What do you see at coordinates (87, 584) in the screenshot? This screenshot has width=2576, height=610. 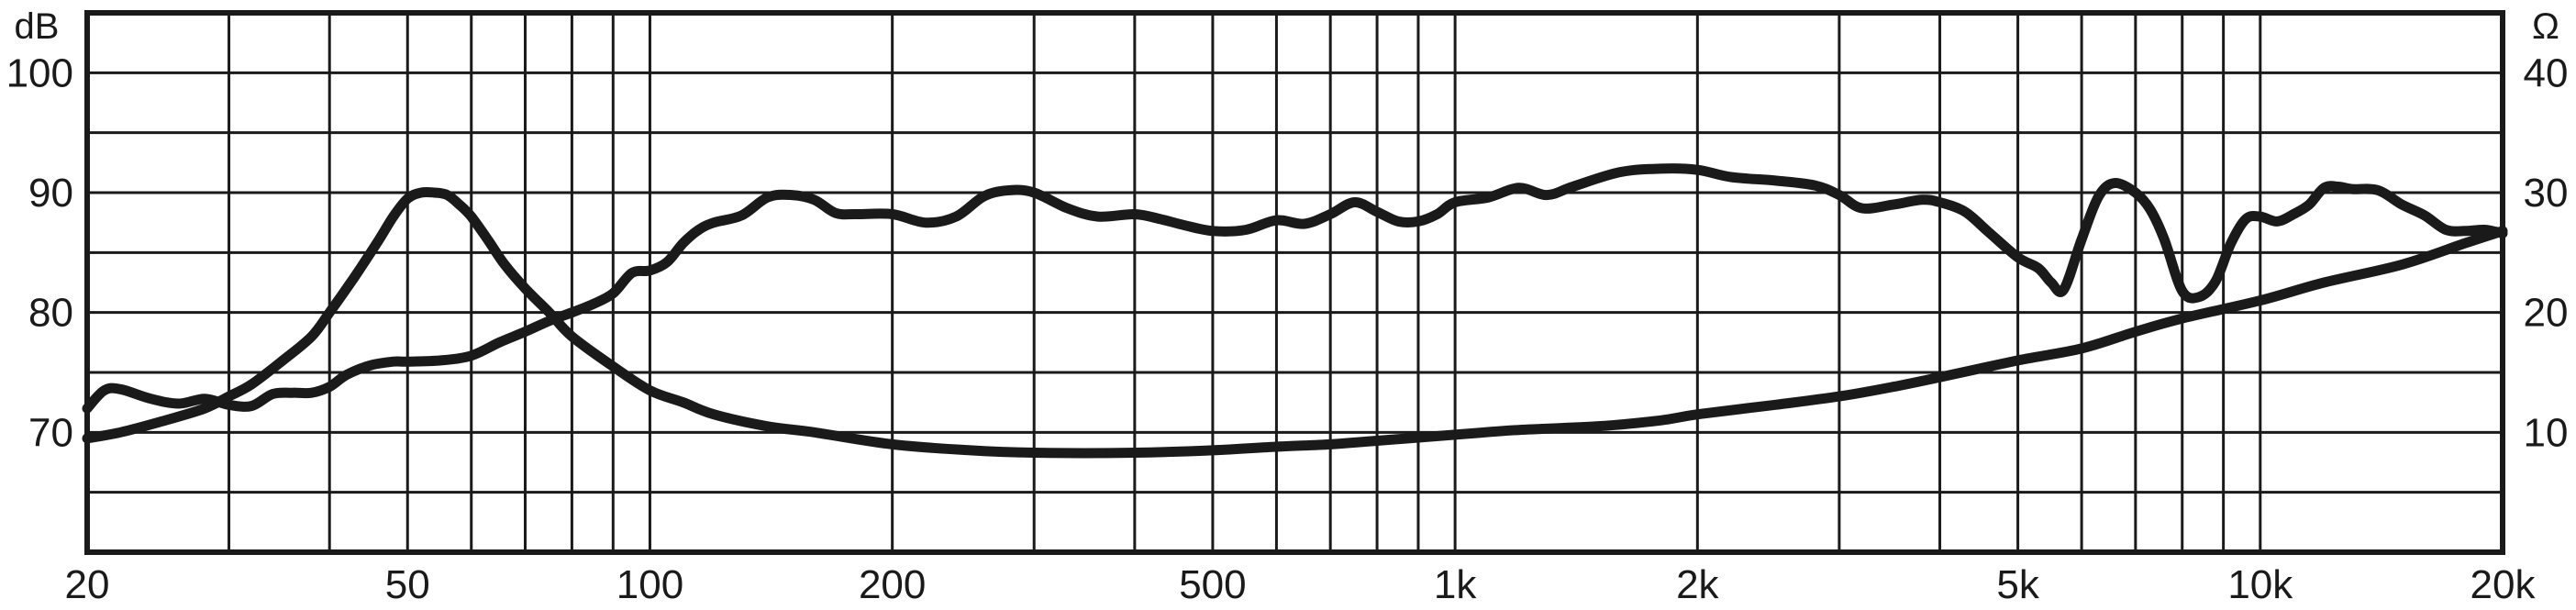 I see `x-tick-label: 20` at bounding box center [87, 584].